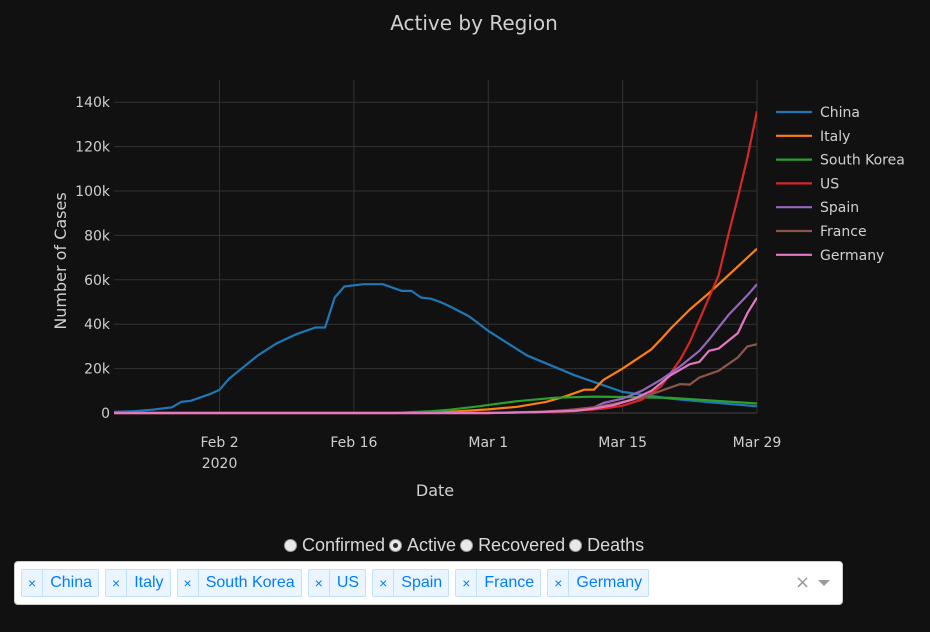  I want to click on radio-label: Active, so click(432, 544).